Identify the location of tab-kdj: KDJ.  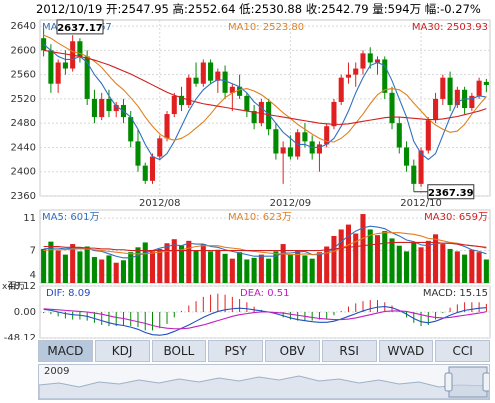
(122, 351).